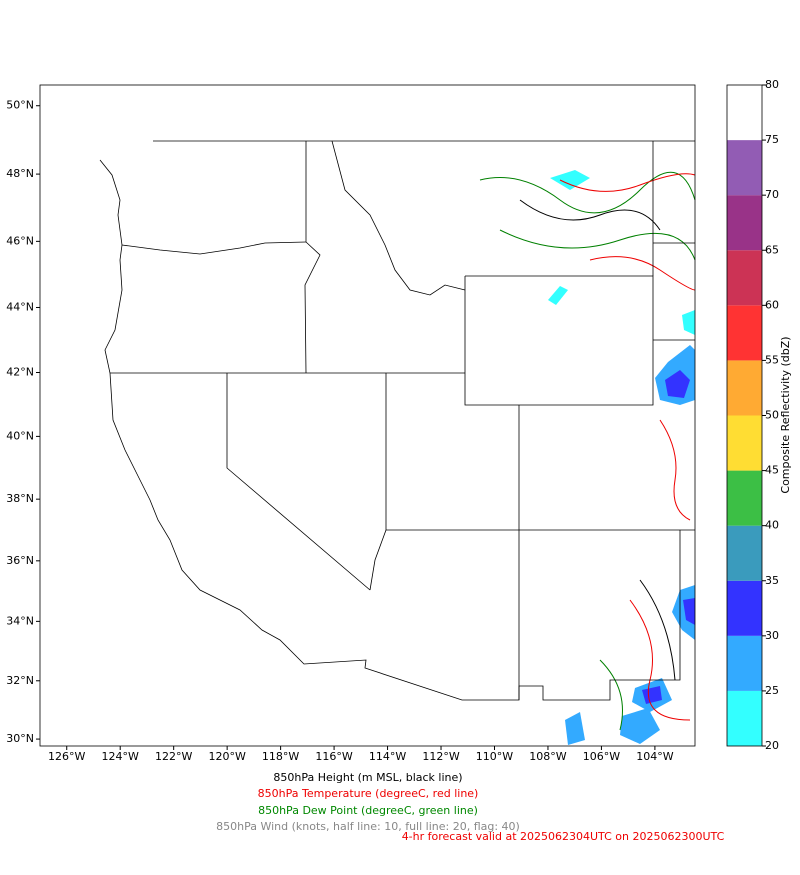 The image size is (800, 875). I want to click on caption: 850hPa Height (m MSL, black line), so click(367, 777).